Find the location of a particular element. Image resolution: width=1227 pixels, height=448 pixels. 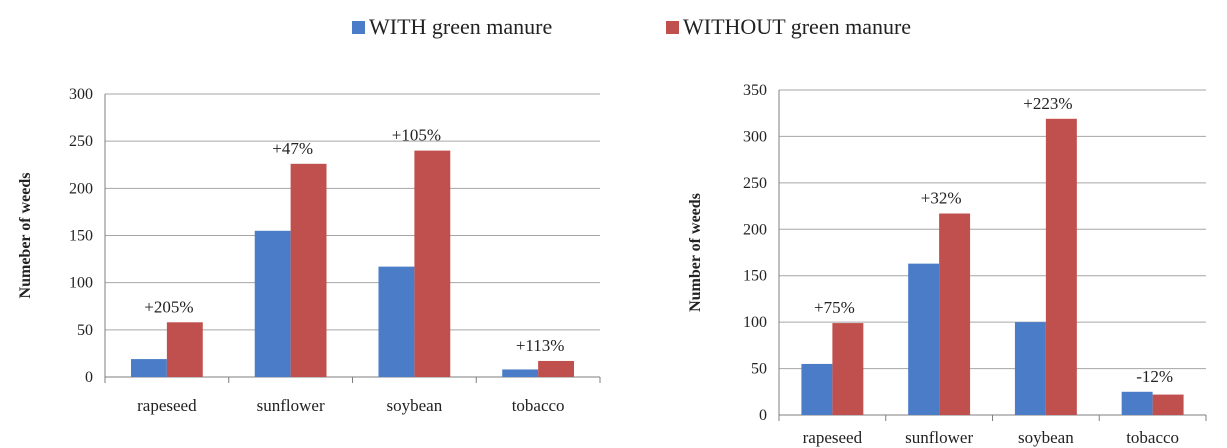

annotation-label: -12% is located at coordinates (1154, 376).